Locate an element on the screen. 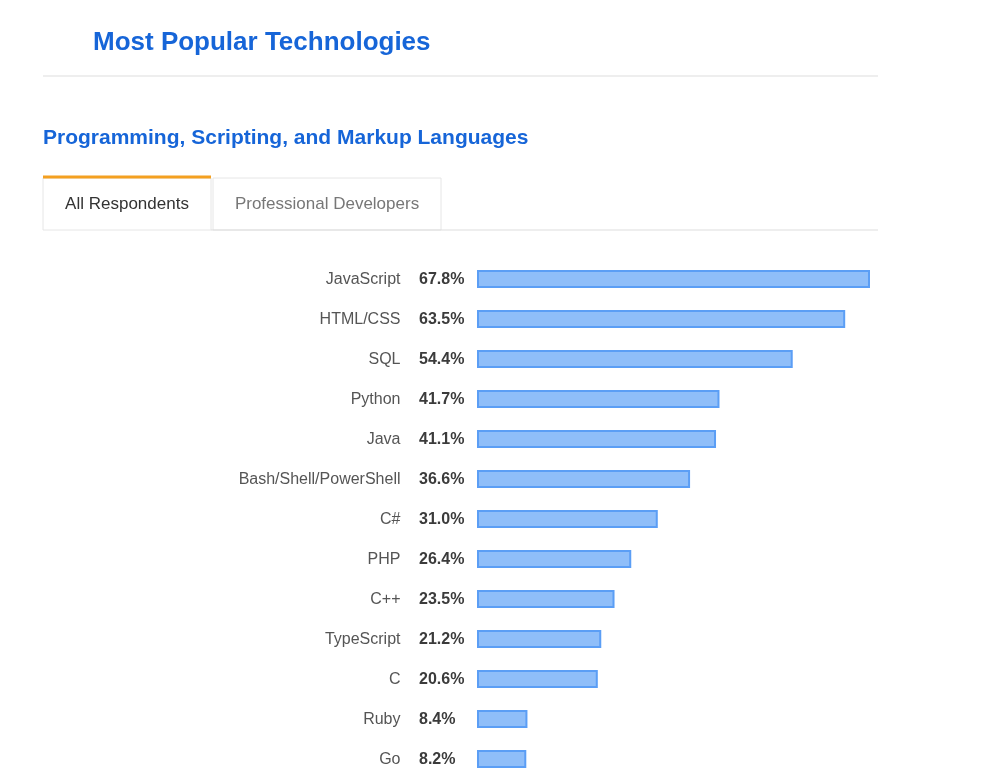 This screenshot has height=780, width=1007. text: Most Popular Technologies is located at coordinates (262, 41).